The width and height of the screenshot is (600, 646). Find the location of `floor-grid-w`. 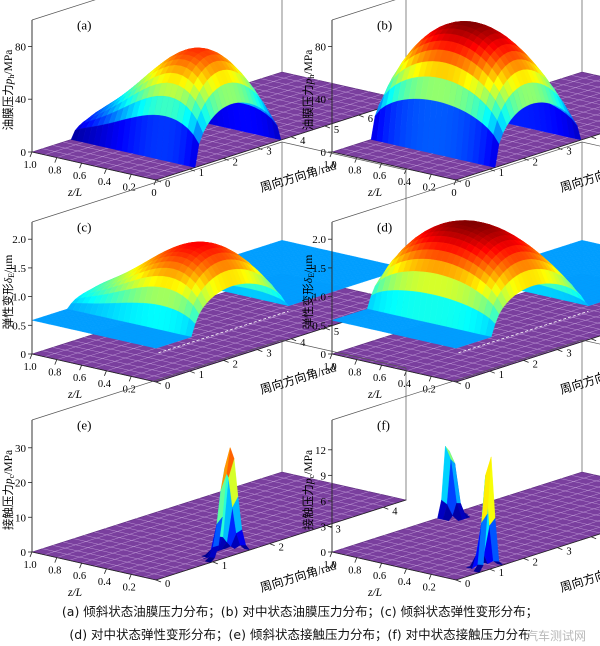

floor-grid-w is located at coordinates (256, 336).